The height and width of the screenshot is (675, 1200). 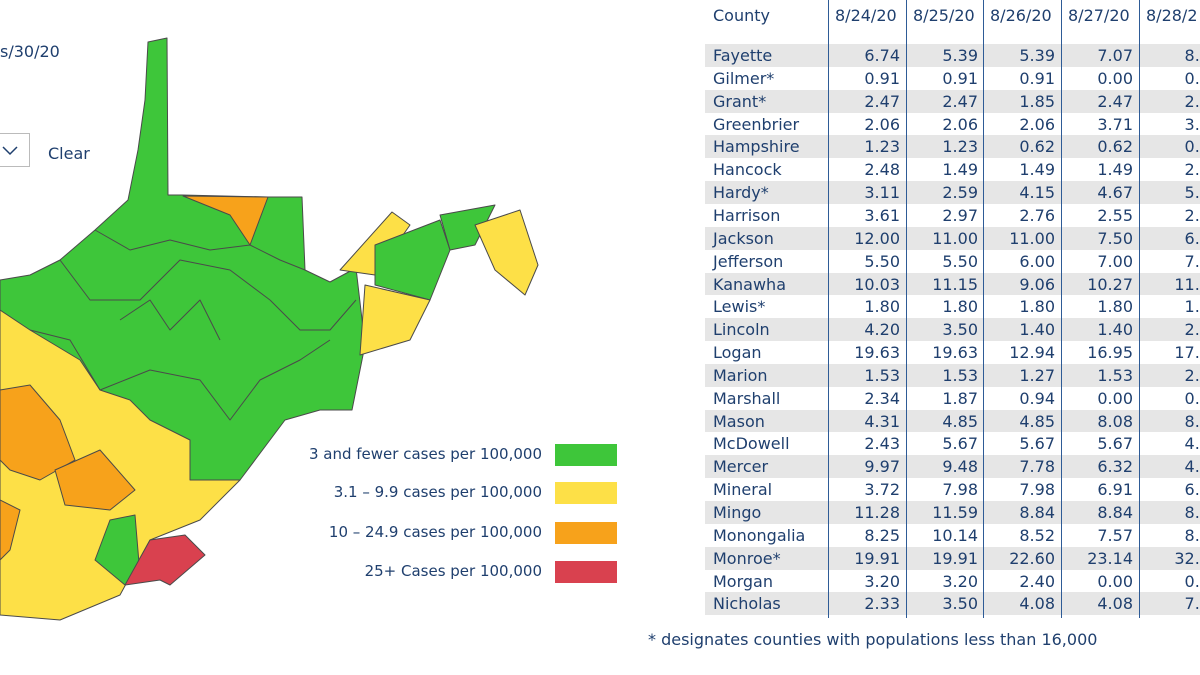 What do you see at coordinates (743, 490) in the screenshot?
I see `county-name: Mineral` at bounding box center [743, 490].